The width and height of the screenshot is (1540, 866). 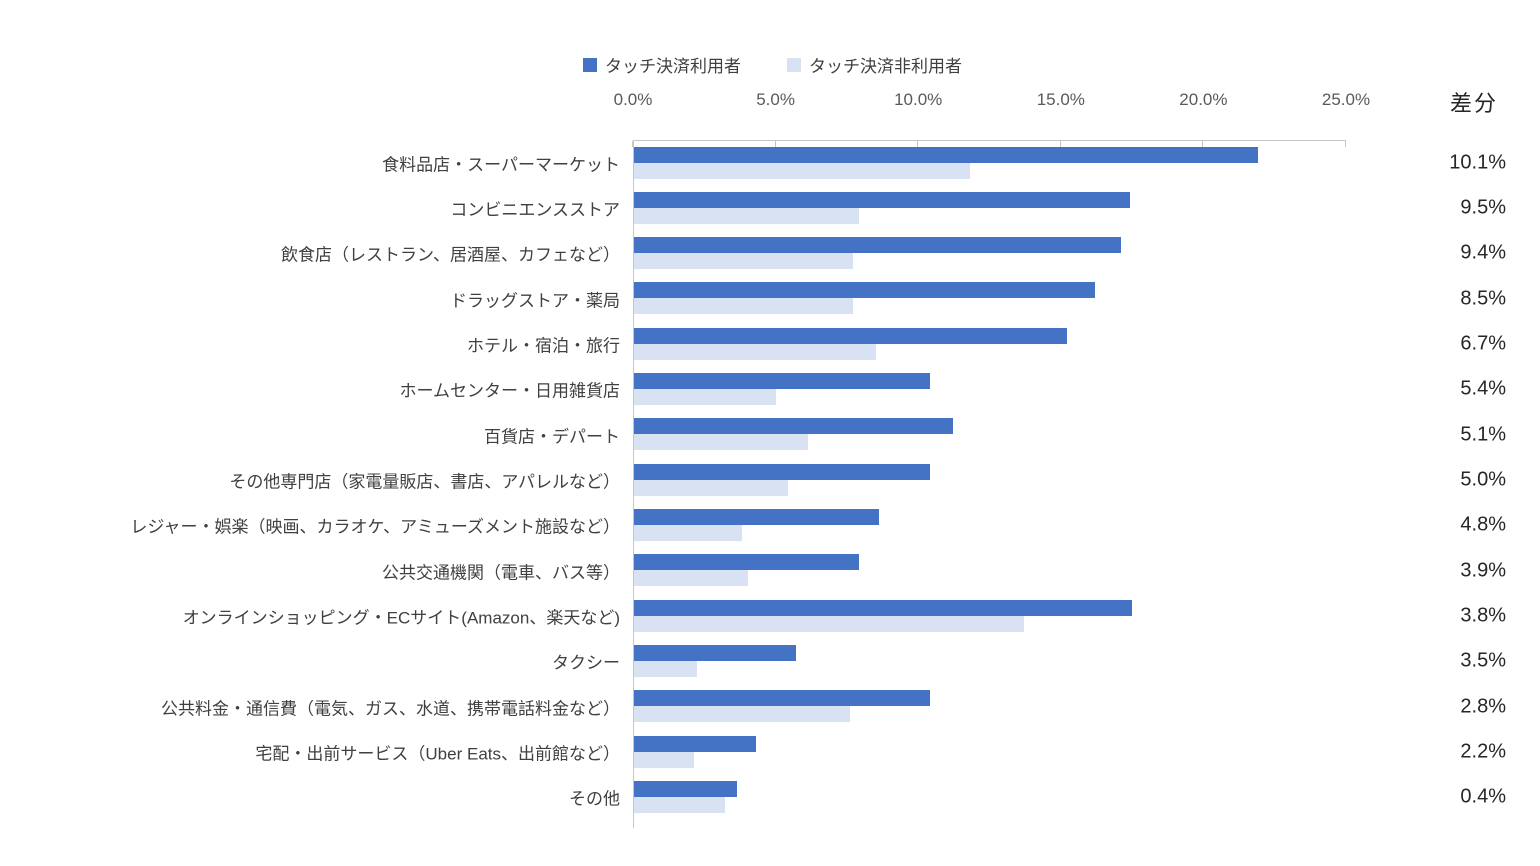 I want to click on chart-row: 宅配・出前サービス（Uber Eats、出前館など） 2.2%, so click(x=770, y=751).